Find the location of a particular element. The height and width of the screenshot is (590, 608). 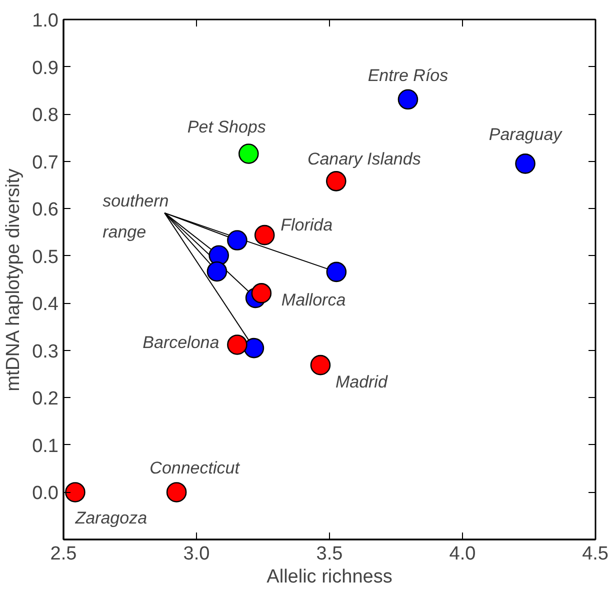

y-tick-label: 0.4 is located at coordinates (45, 305).